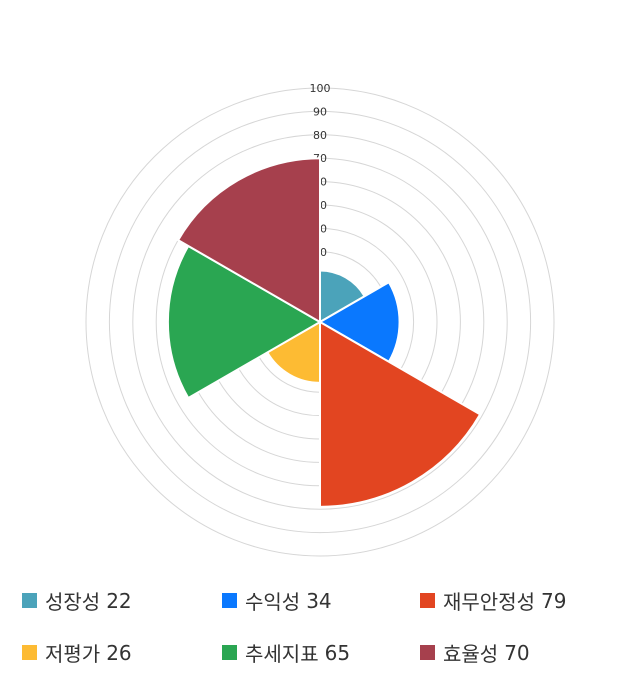  Describe the element at coordinates (337, 652) in the screenshot. I see `legend-value: 65` at that location.